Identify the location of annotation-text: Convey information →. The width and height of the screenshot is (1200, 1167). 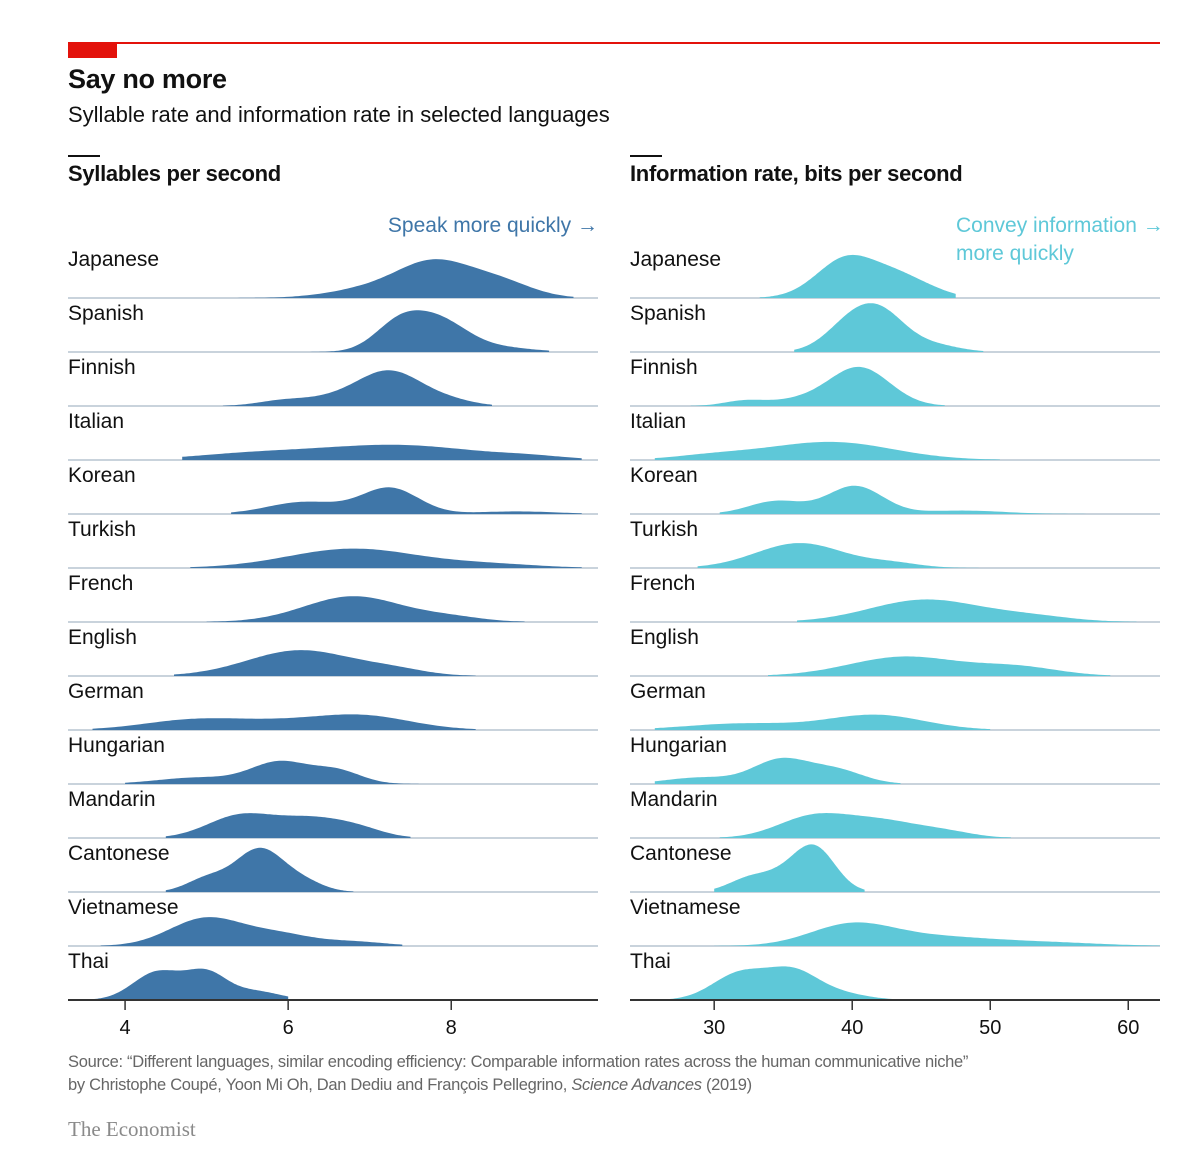
(1060, 225).